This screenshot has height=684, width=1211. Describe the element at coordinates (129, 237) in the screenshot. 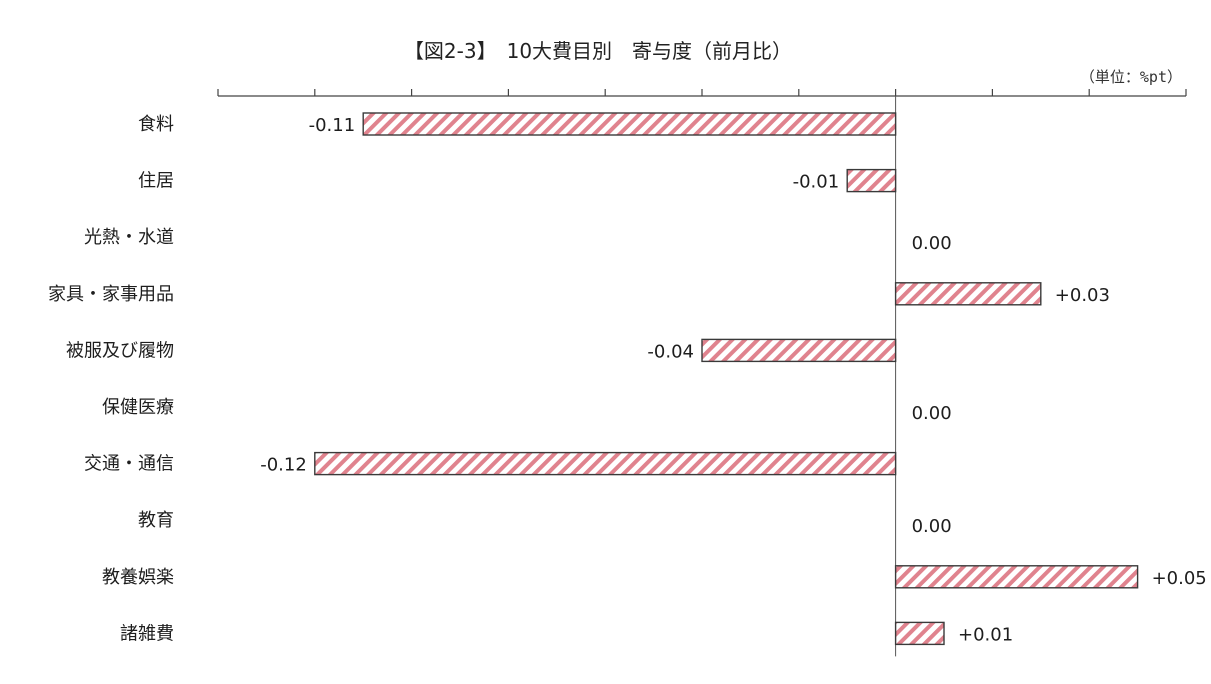

I see `category-label: 光熱・水道` at that location.